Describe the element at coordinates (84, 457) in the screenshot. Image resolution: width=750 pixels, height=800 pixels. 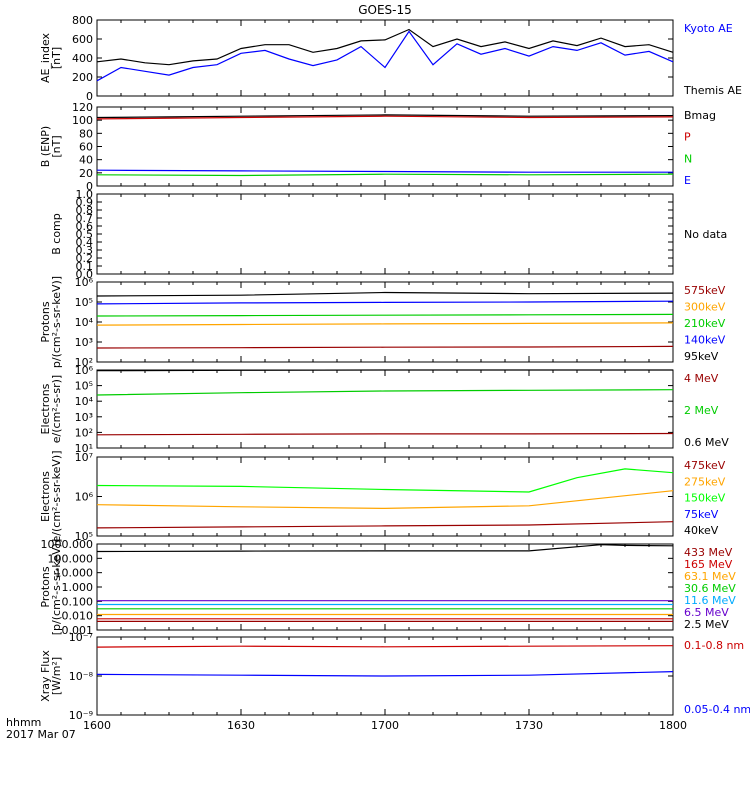
I see `y-tick-label: 10⁷` at that location.